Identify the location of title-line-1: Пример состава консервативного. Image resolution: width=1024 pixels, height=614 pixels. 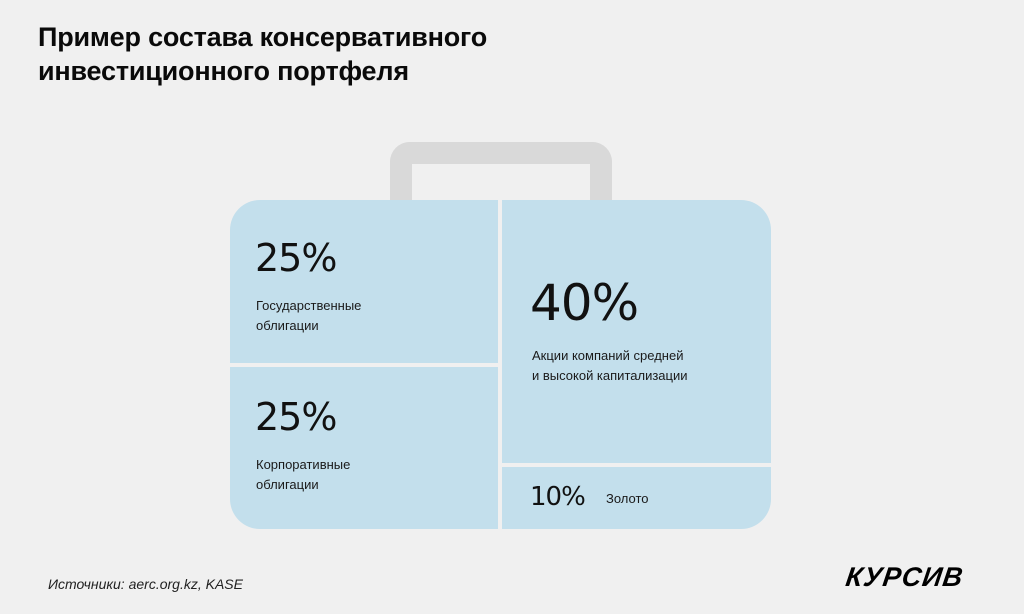
(262, 37).